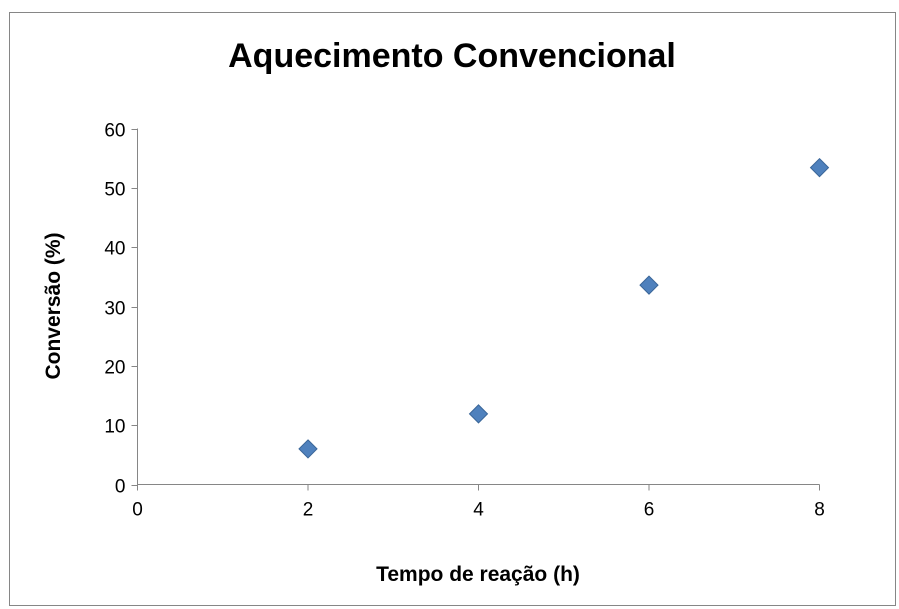 Image resolution: width=899 pixels, height=609 pixels. Describe the element at coordinates (137, 510) in the screenshot. I see `x-tick-label: 0` at that location.